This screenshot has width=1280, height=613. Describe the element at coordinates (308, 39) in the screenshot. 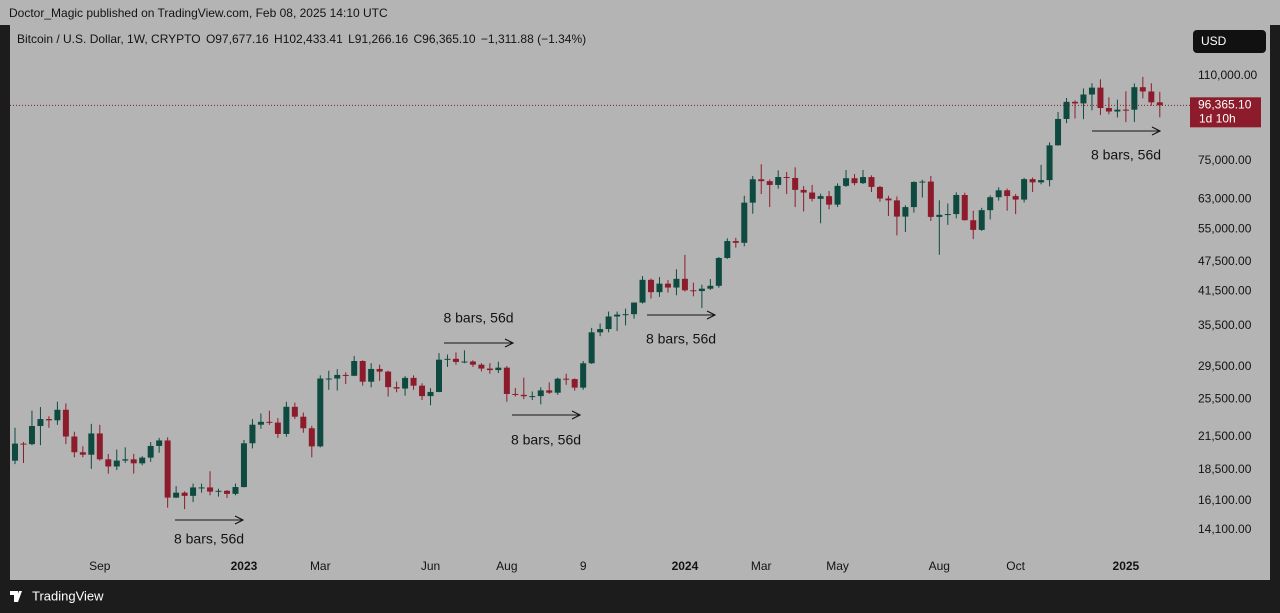

I see `high-value: H102,433.41` at that location.